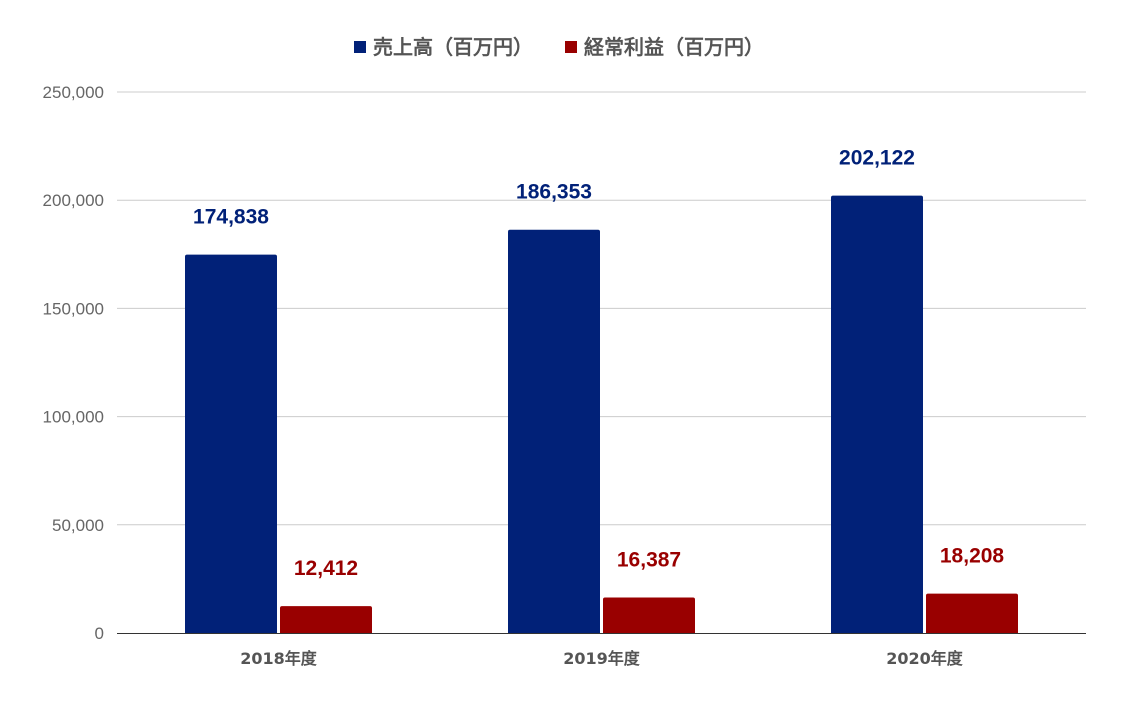  What do you see at coordinates (73, 417) in the screenshot?
I see `y-tick-label: 100,000` at bounding box center [73, 417].